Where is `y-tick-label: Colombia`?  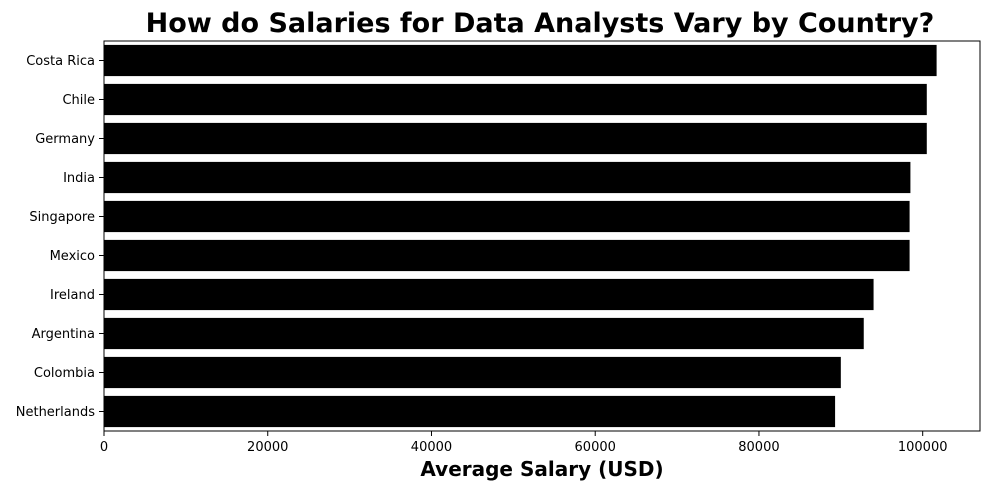
y-tick-label: Colombia is located at coordinates (64, 373).